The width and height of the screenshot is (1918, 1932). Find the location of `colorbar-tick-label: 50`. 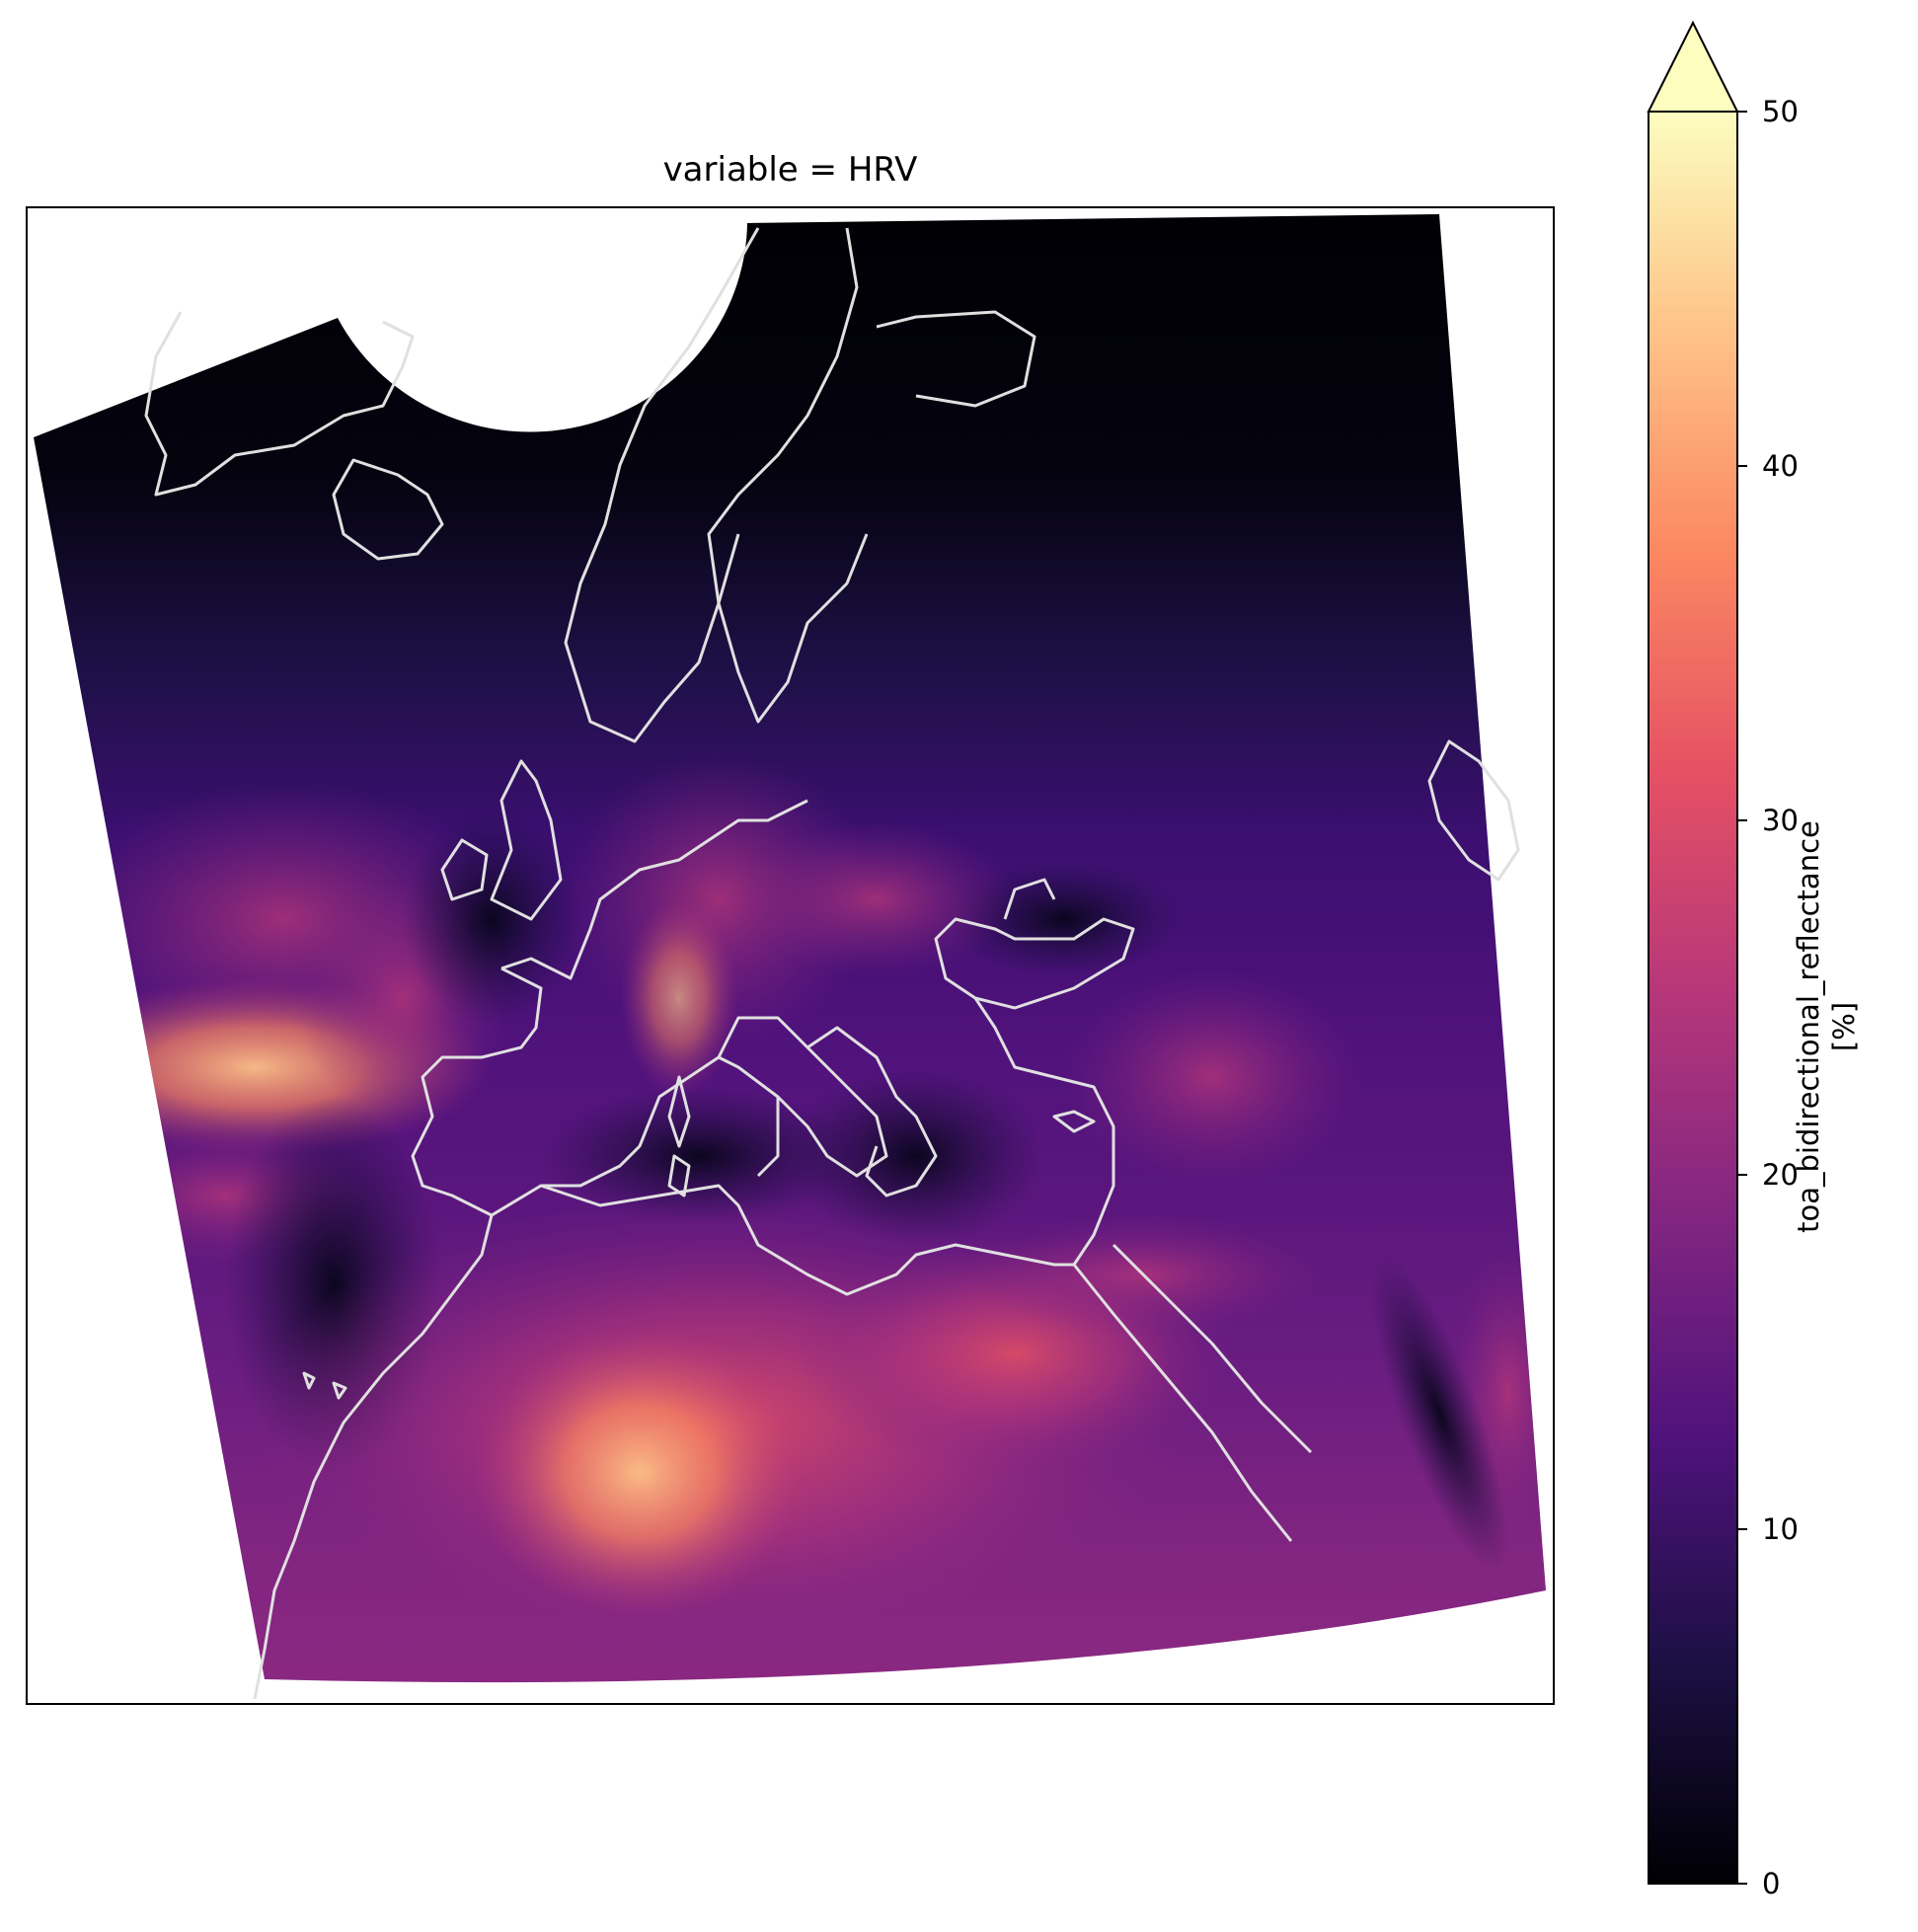

colorbar-tick-label: 50 is located at coordinates (1780, 112).